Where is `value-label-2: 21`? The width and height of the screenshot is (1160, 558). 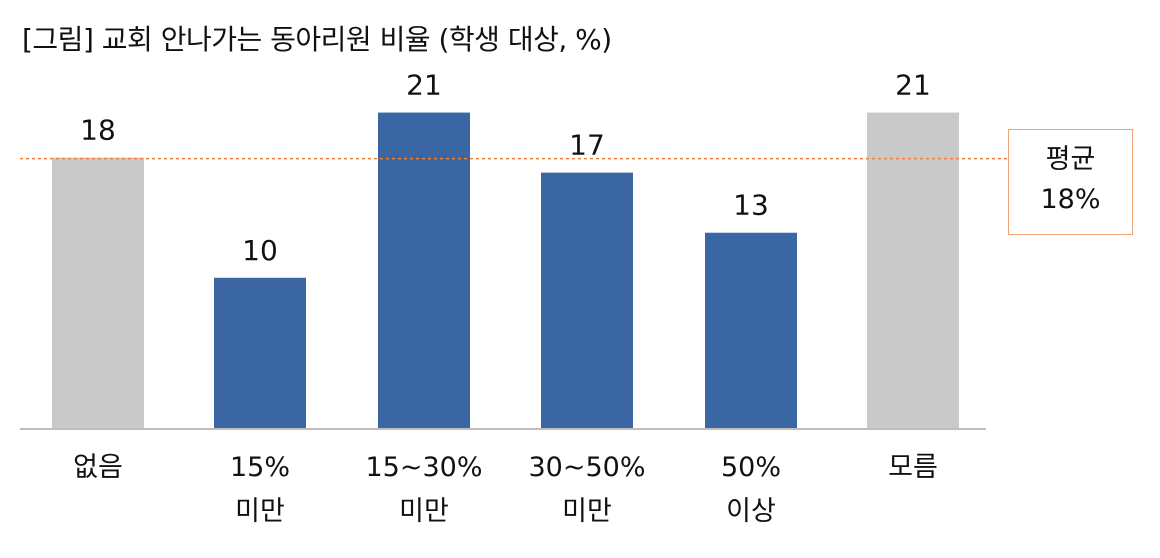 value-label-2: 21 is located at coordinates (424, 85).